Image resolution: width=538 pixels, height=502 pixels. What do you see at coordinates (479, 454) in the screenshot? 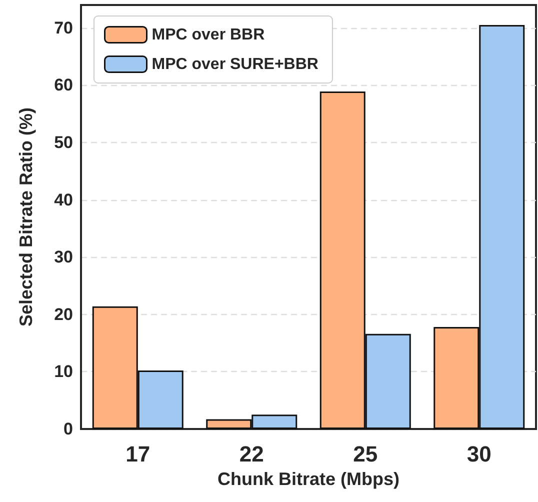
I see `x-tick-label: 30` at bounding box center [479, 454].